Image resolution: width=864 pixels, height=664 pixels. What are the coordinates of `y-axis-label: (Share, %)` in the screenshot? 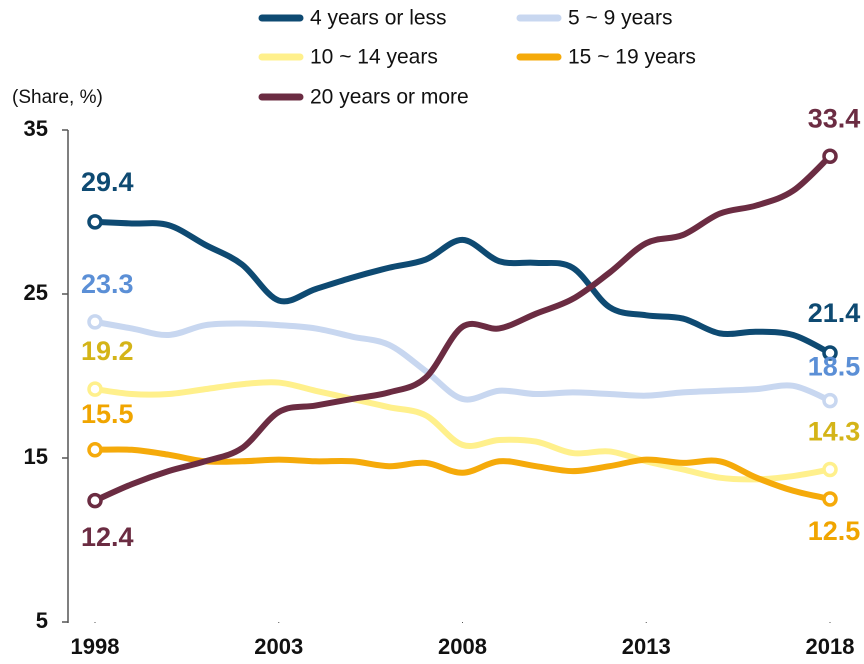 It's located at (57, 97).